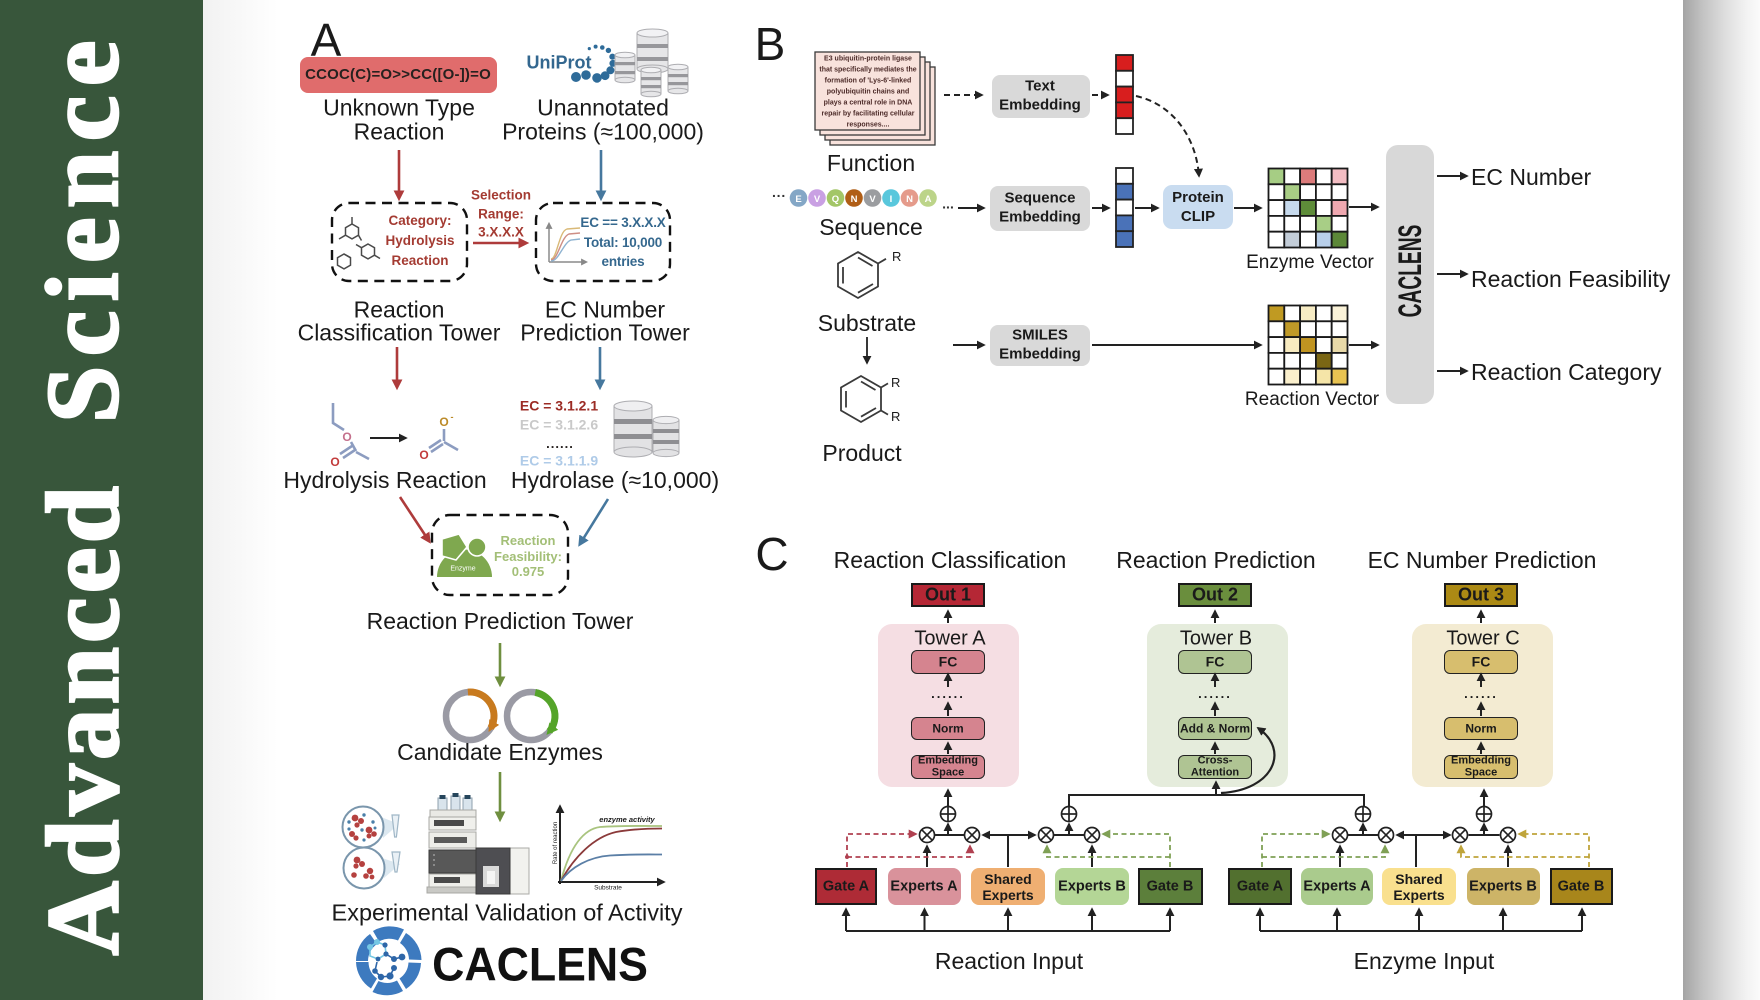 The height and width of the screenshot is (1000, 1760). I want to click on svg-text: Q, so click(835, 199).